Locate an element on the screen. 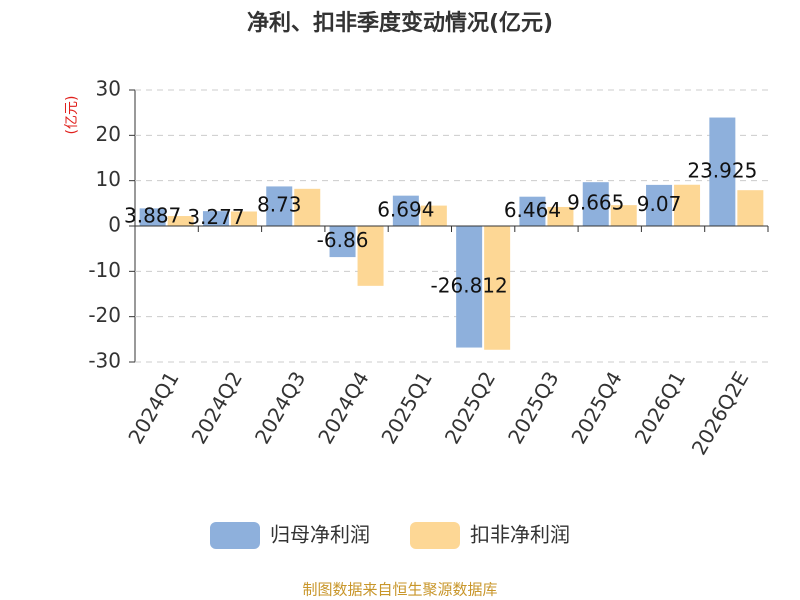 This screenshot has width=800, height=600. data-label: 23.925 is located at coordinates (722, 170).